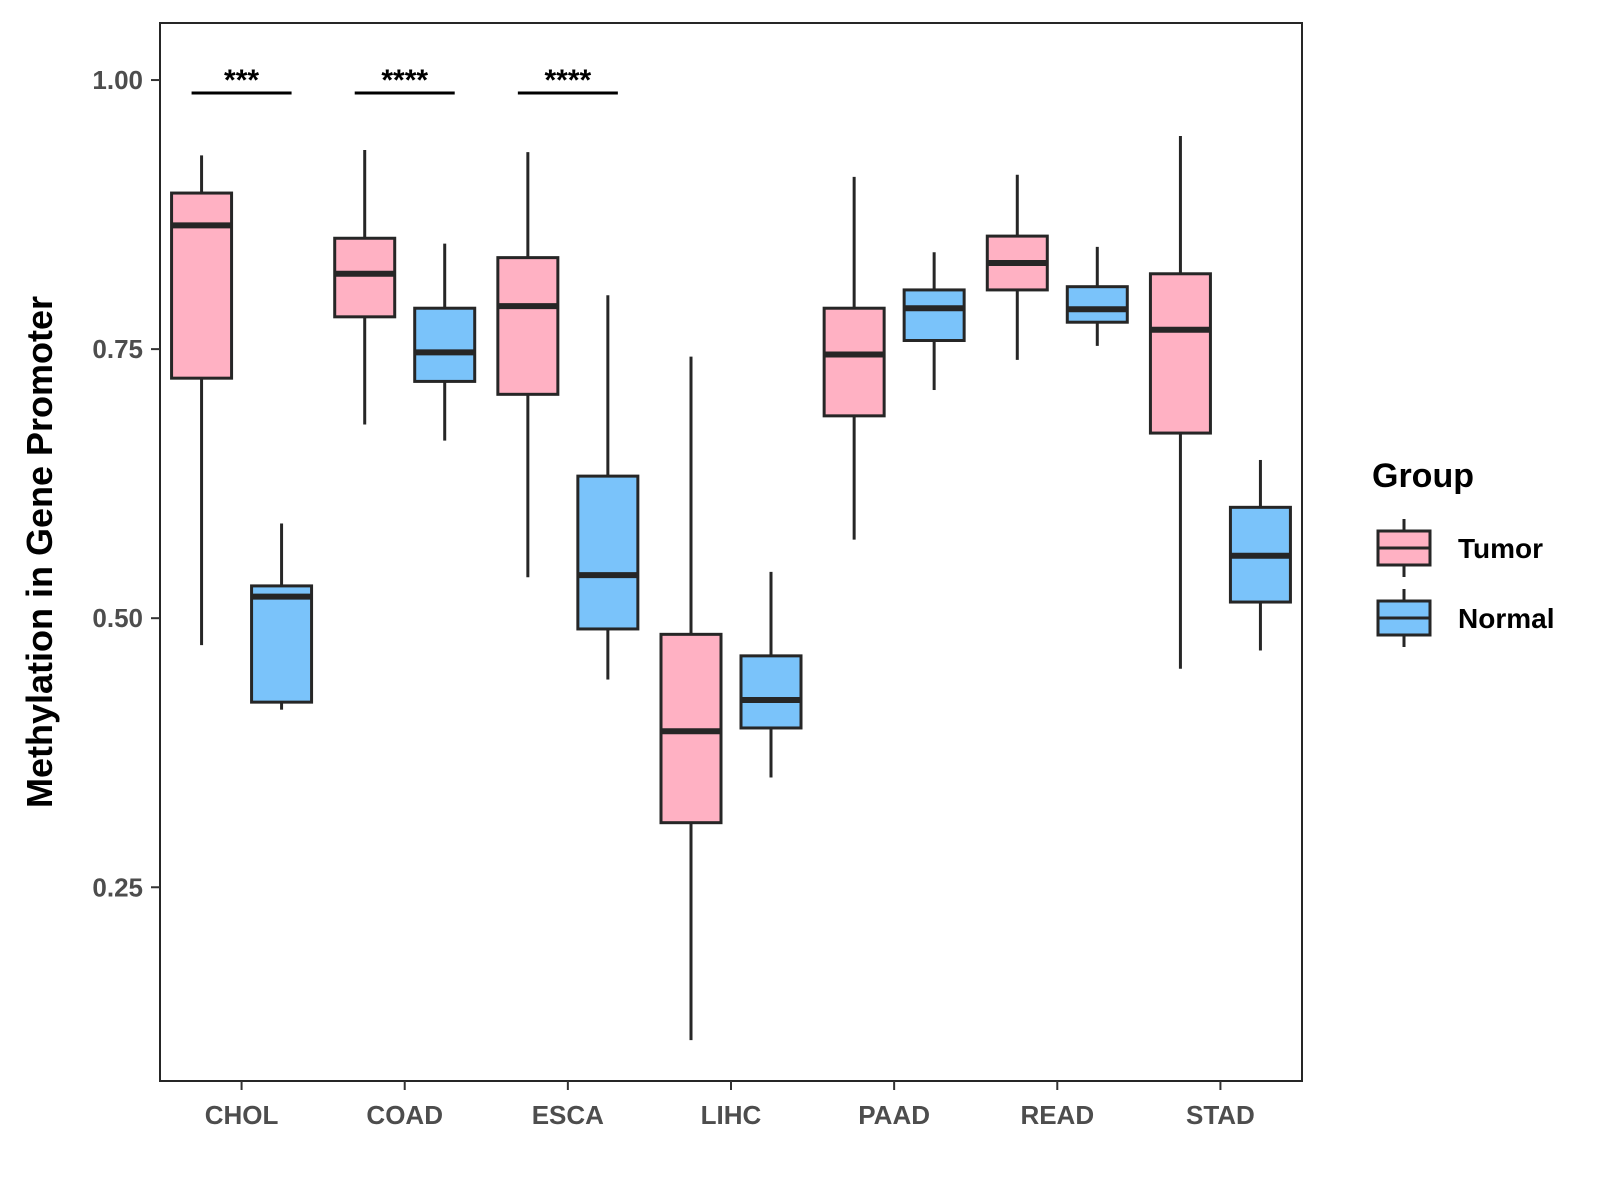 The image size is (1600, 1200). What do you see at coordinates (568, 1115) in the screenshot?
I see `x-tick-label-esca: ESCA` at bounding box center [568, 1115].